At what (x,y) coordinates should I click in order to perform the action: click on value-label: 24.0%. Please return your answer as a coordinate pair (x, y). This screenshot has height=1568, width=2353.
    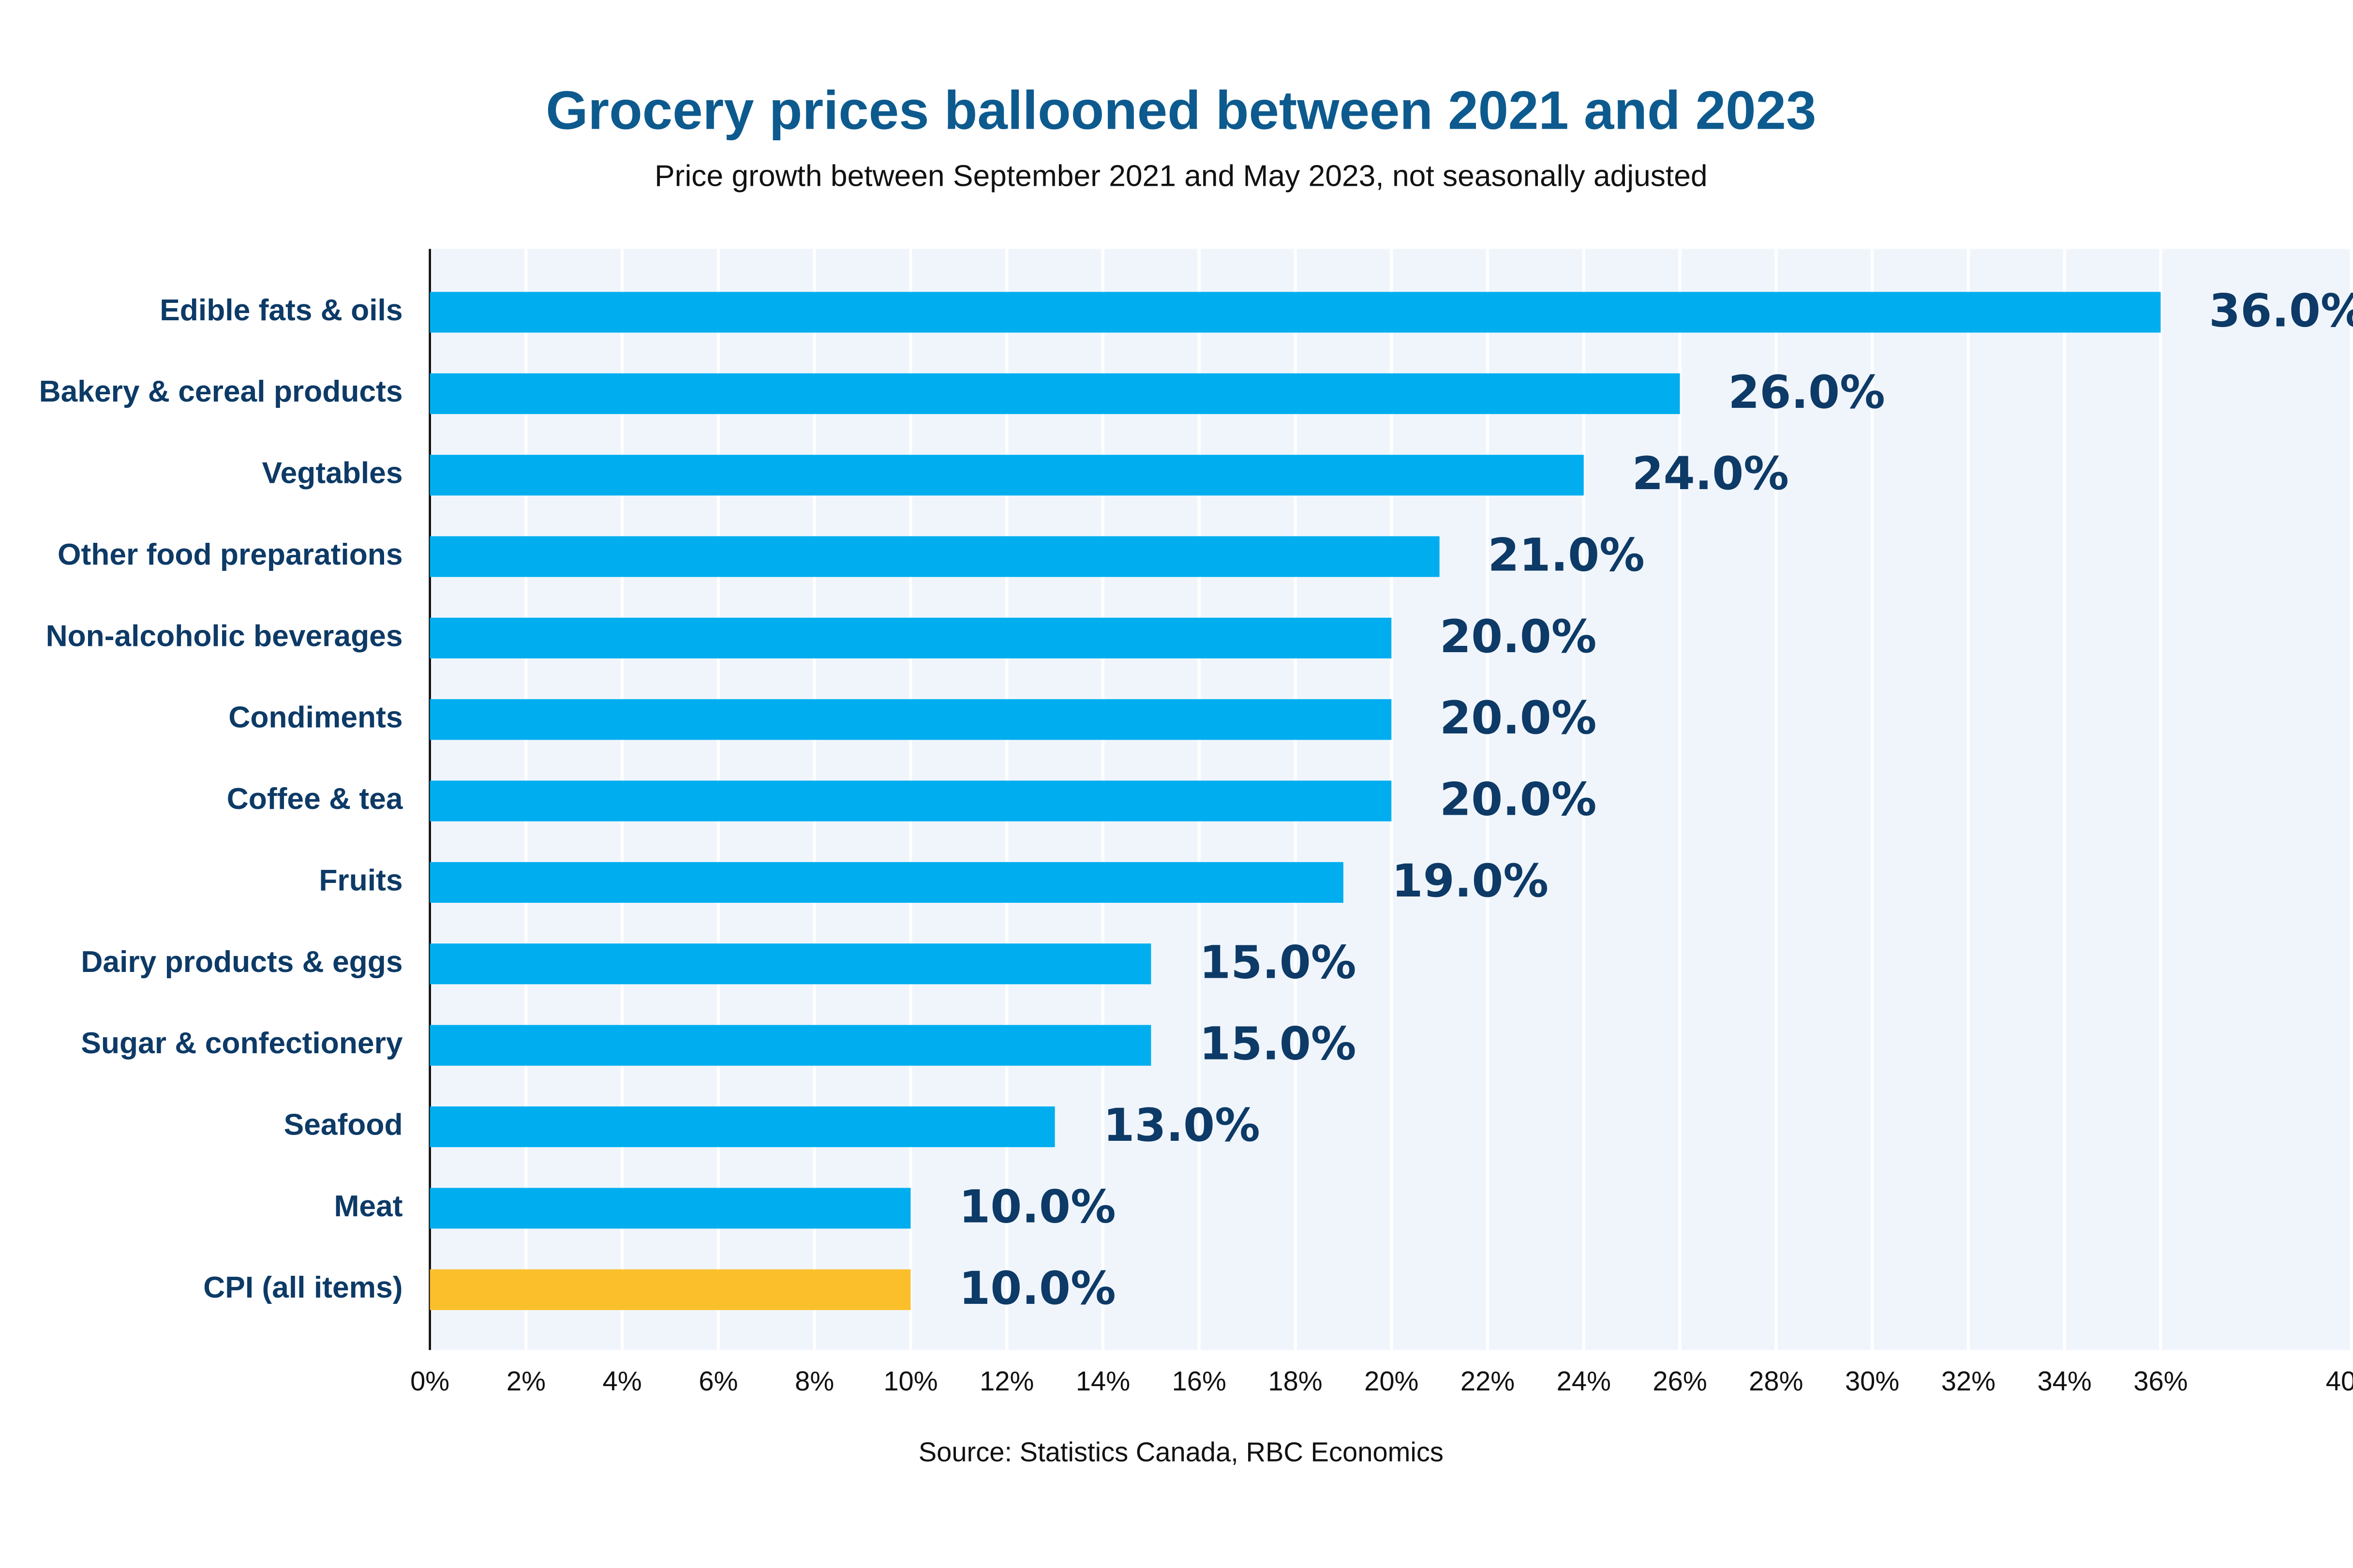
    Looking at the image, I should click on (1710, 474).